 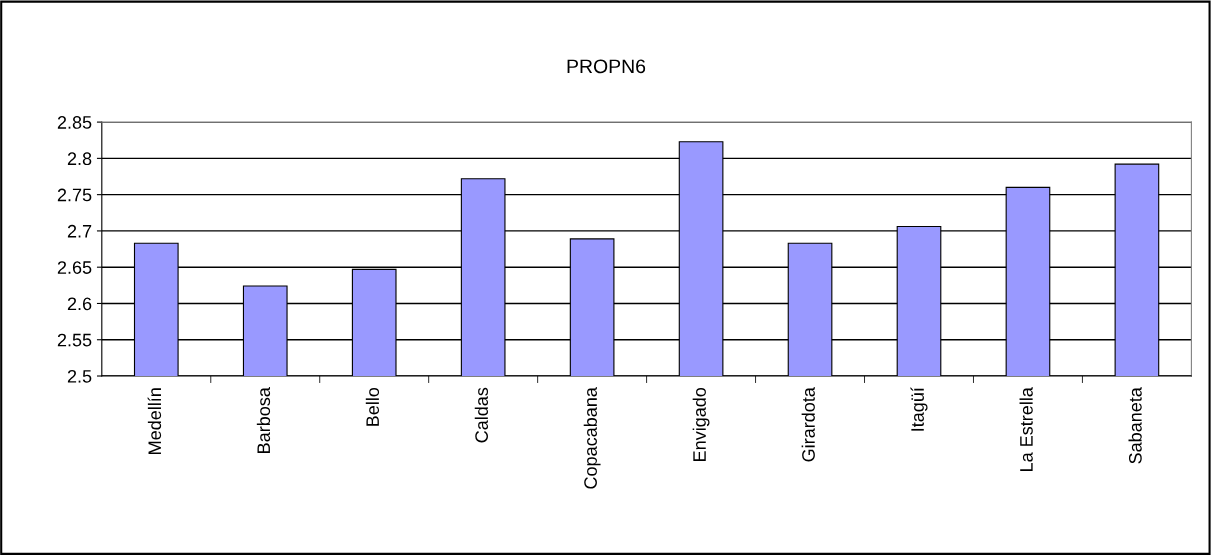 I want to click on x-tick-label: Envigado, so click(x=701, y=424).